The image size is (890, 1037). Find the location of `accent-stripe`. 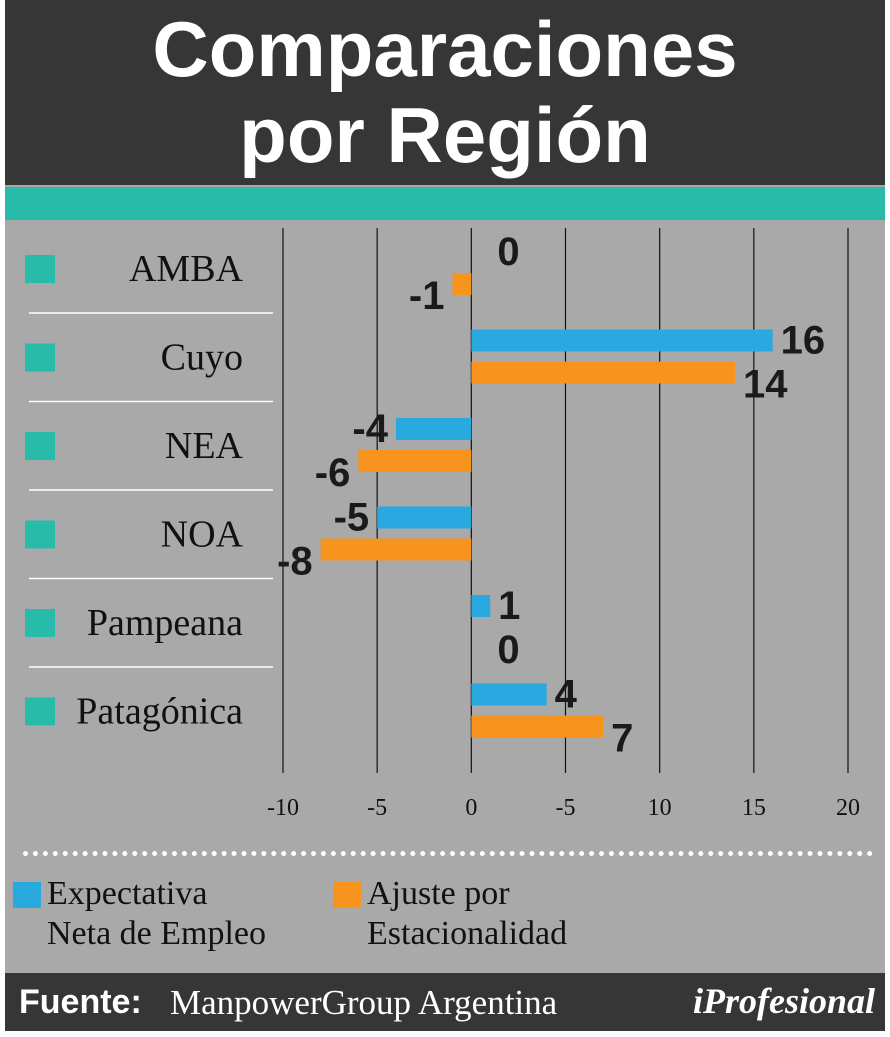

accent-stripe is located at coordinates (445, 203).